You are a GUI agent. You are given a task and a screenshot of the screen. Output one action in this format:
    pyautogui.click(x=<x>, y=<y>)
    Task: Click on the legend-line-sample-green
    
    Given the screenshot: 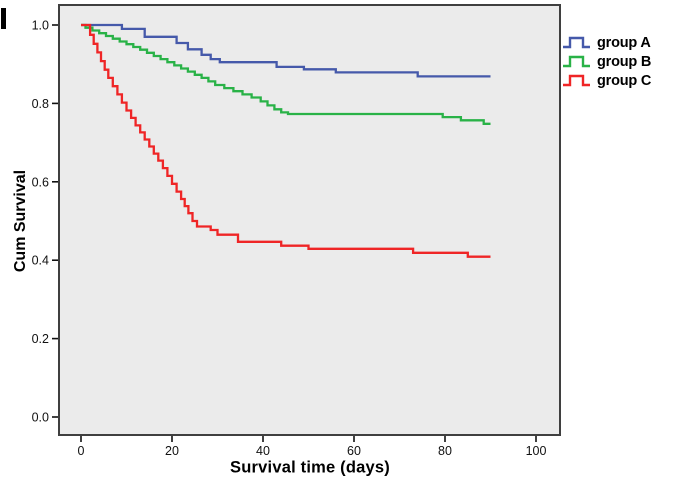 What is the action you would take?
    pyautogui.click(x=576, y=61)
    